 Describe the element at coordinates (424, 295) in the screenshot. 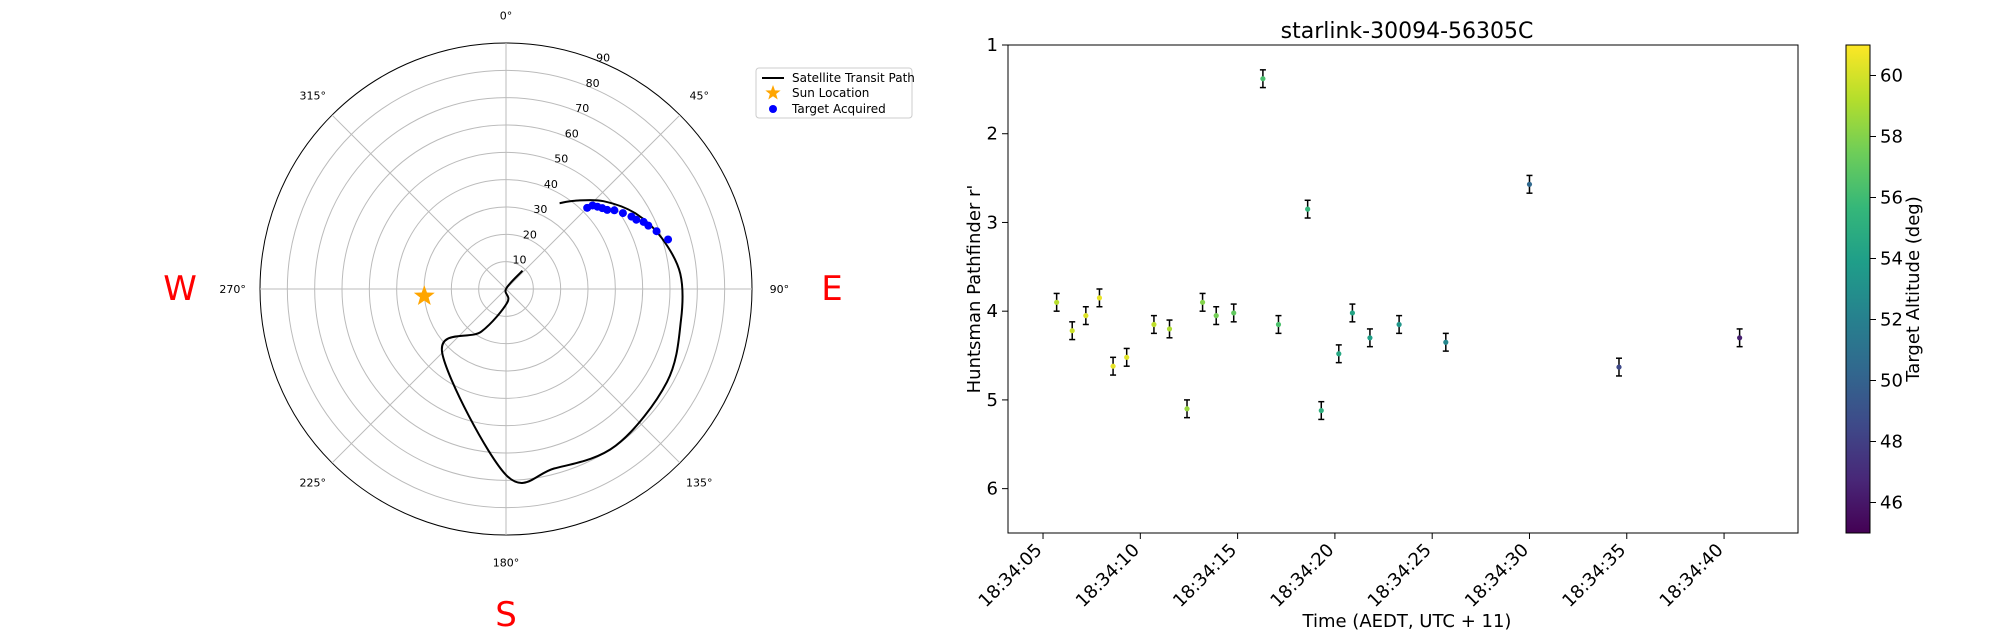

I see `sun-location-marker` at that location.